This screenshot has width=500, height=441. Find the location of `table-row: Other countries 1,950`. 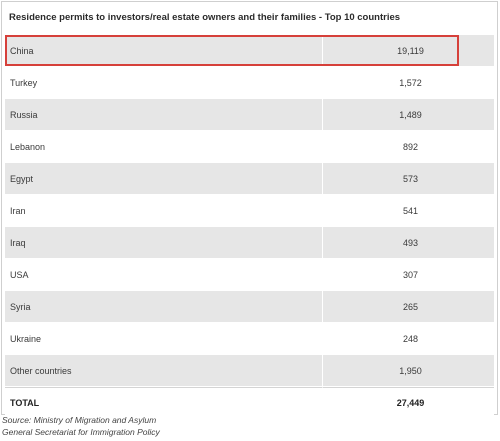

table-row: Other countries 1,950 is located at coordinates (249, 371).